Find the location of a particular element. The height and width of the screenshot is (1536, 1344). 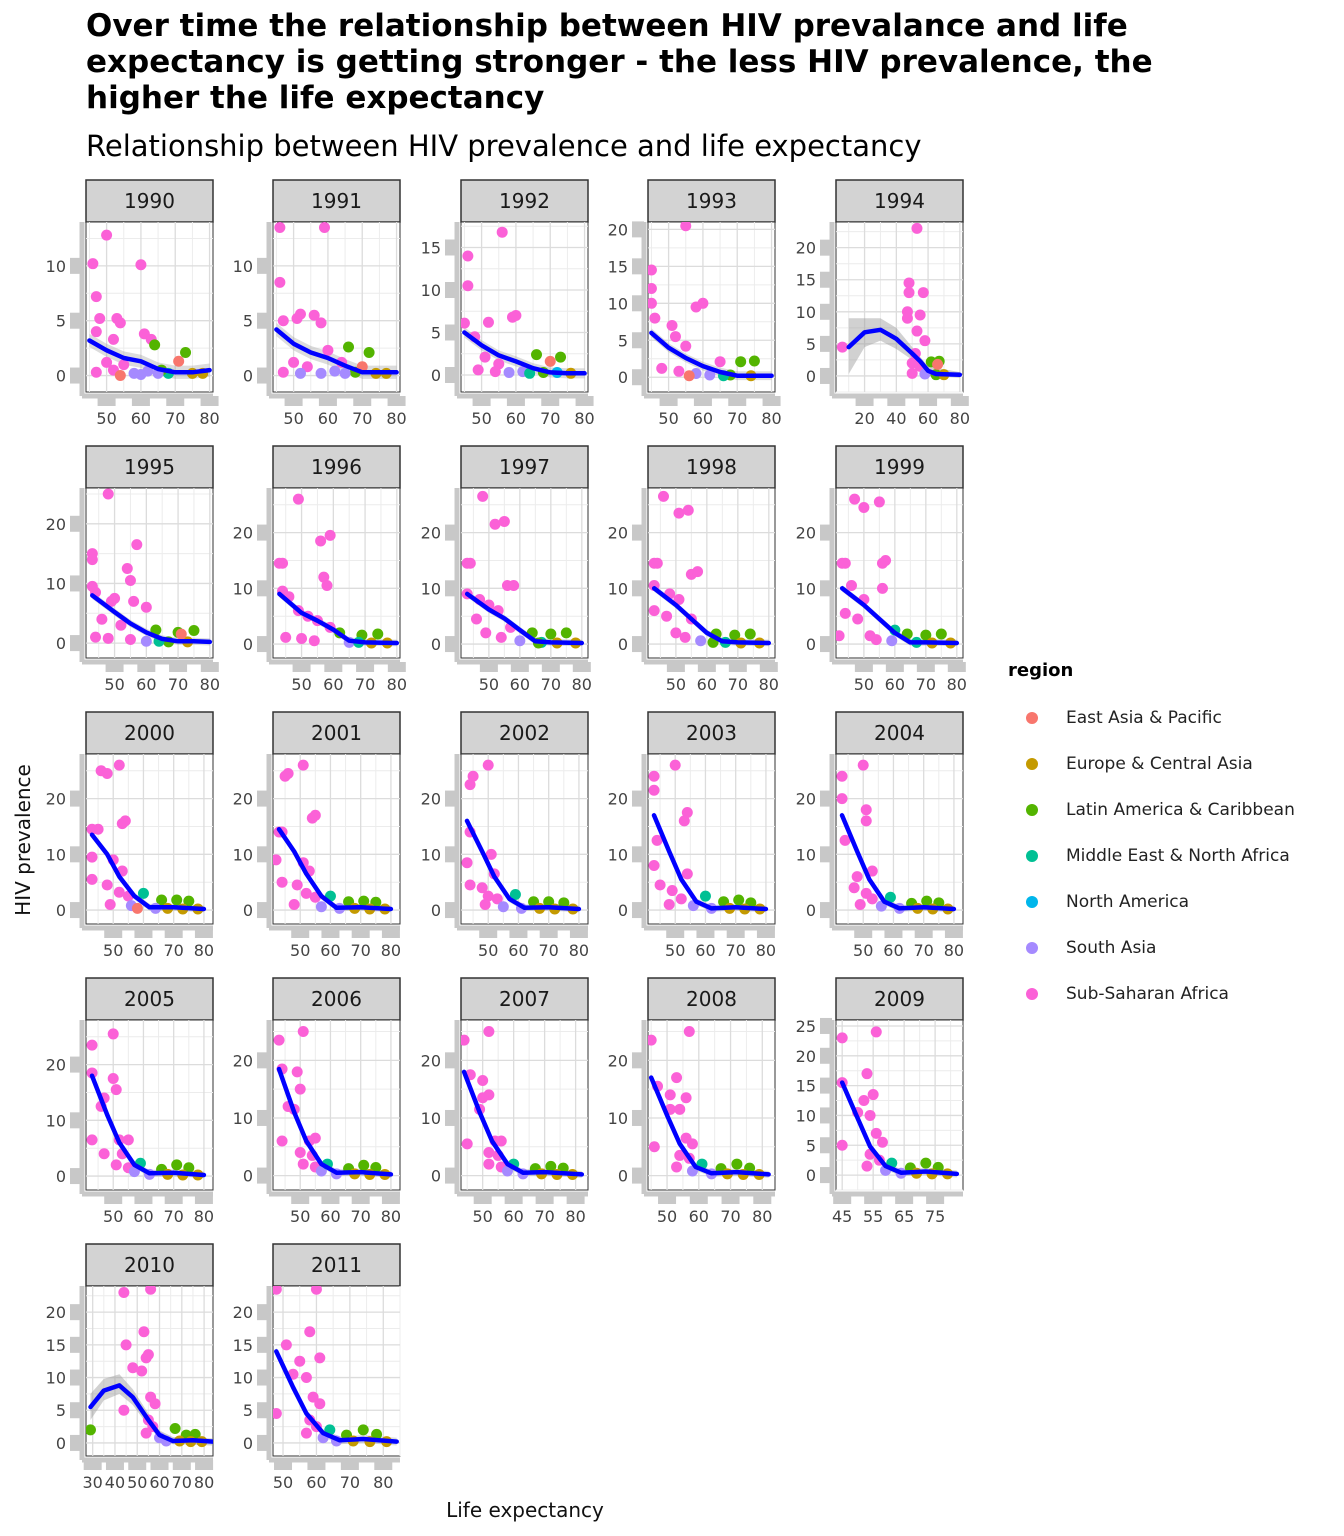

facet-panel-1999: 1999 50 60 70 80 0 10 20 is located at coordinates (881, 569).